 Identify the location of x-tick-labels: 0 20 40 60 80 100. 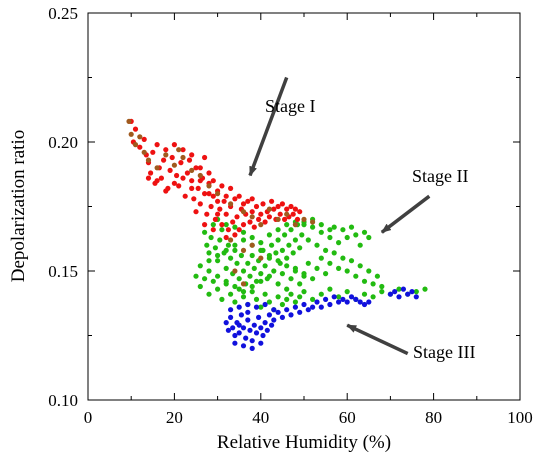
(308, 417).